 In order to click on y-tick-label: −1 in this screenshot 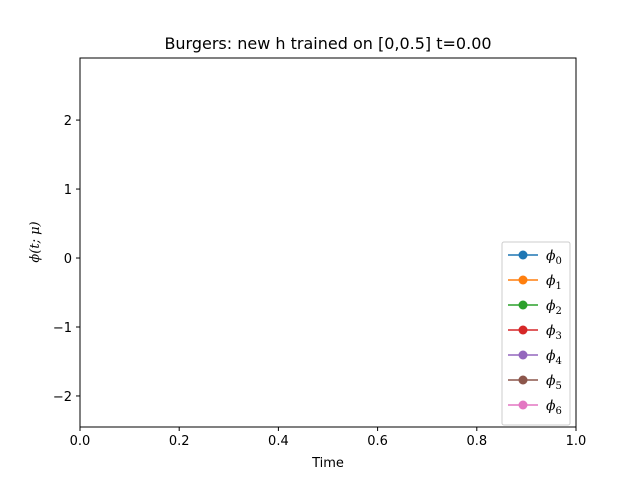, I will do `click(62, 328)`.